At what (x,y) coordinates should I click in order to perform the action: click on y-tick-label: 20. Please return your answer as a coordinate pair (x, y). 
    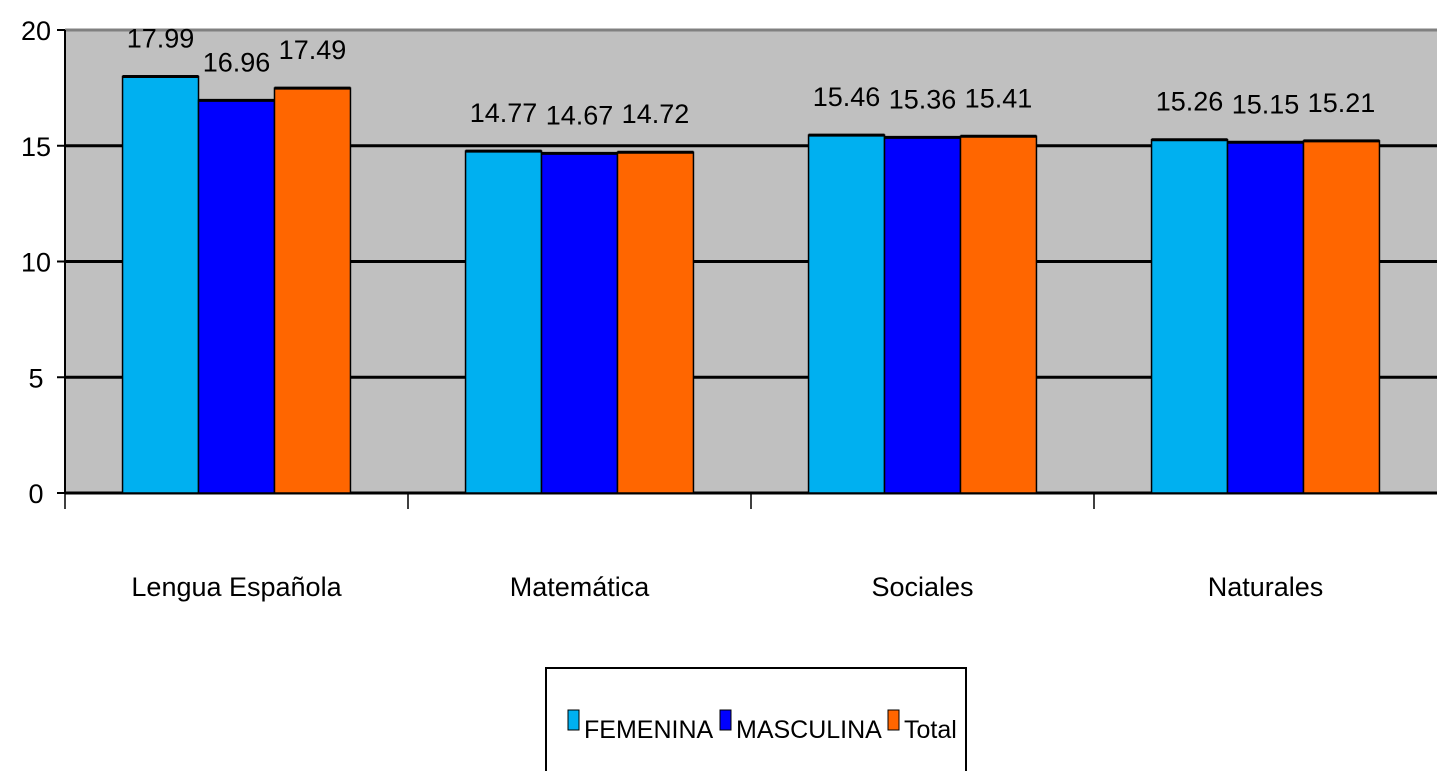
    Looking at the image, I should click on (36, 31).